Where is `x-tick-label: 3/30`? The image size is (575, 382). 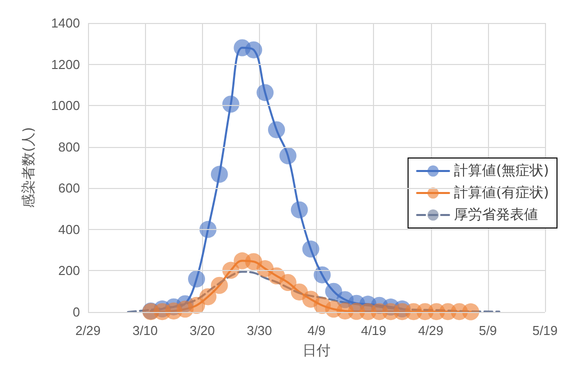 x-tick-label: 3/30 is located at coordinates (259, 330).